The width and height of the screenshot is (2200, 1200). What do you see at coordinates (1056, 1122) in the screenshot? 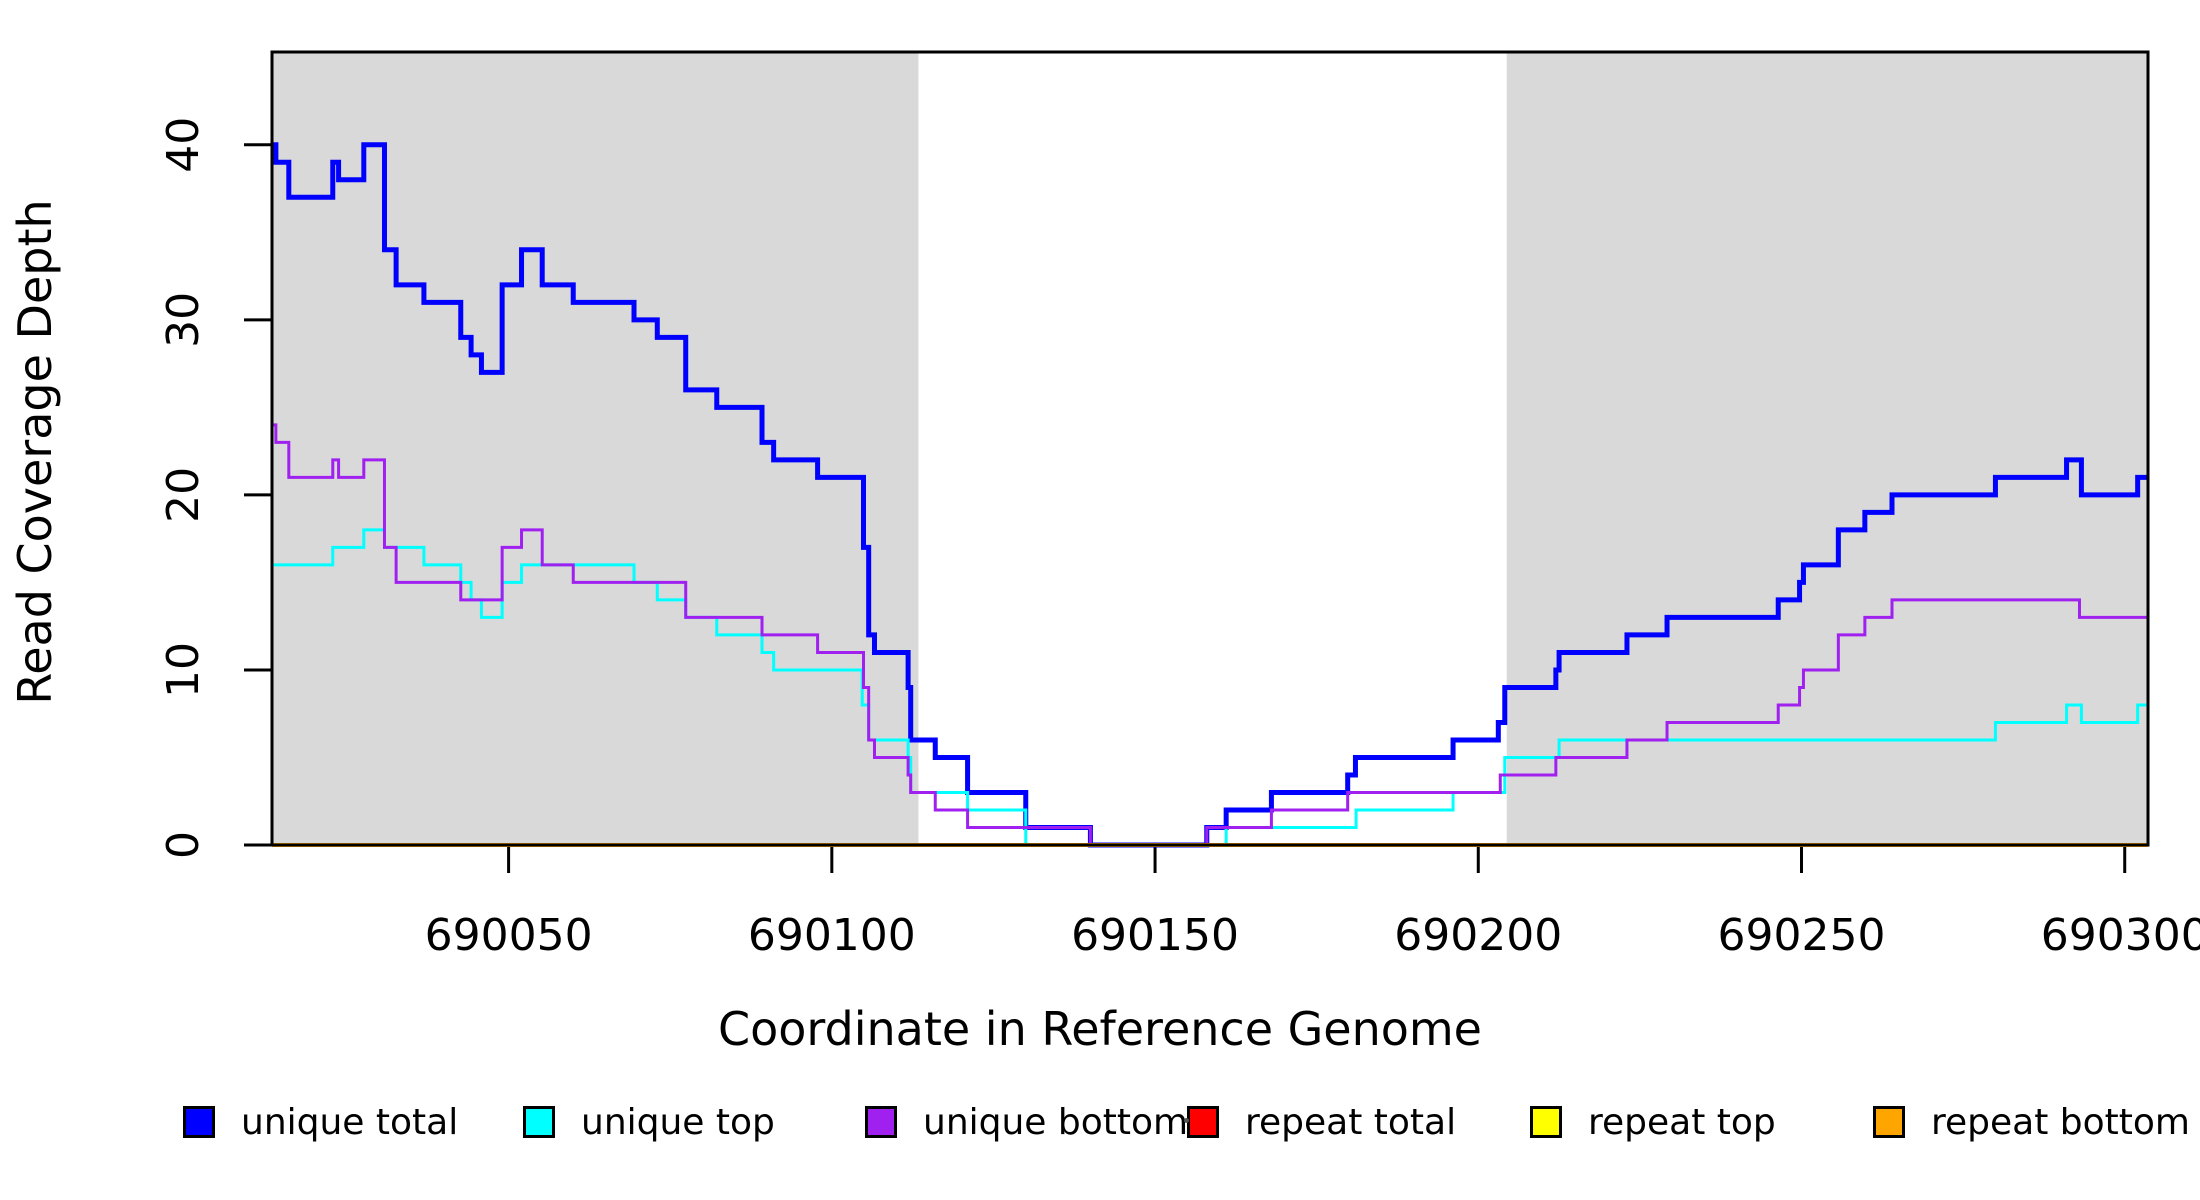
I see `legend-label-unique-bottom: unique bottom` at bounding box center [1056, 1122].